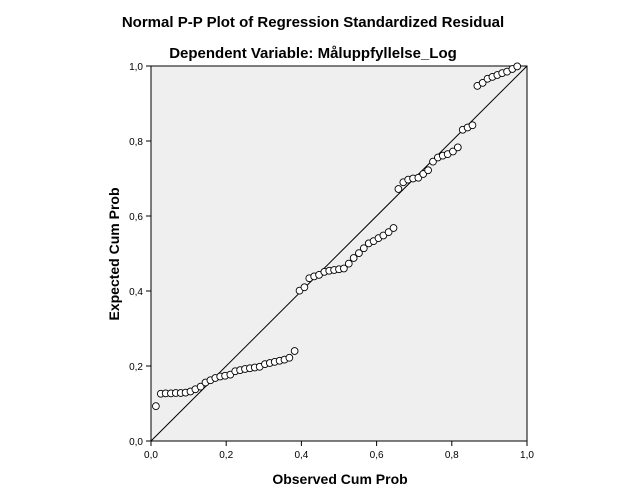 The width and height of the screenshot is (626, 501). I want to click on y-tick-label: 0,4, so click(136, 292).